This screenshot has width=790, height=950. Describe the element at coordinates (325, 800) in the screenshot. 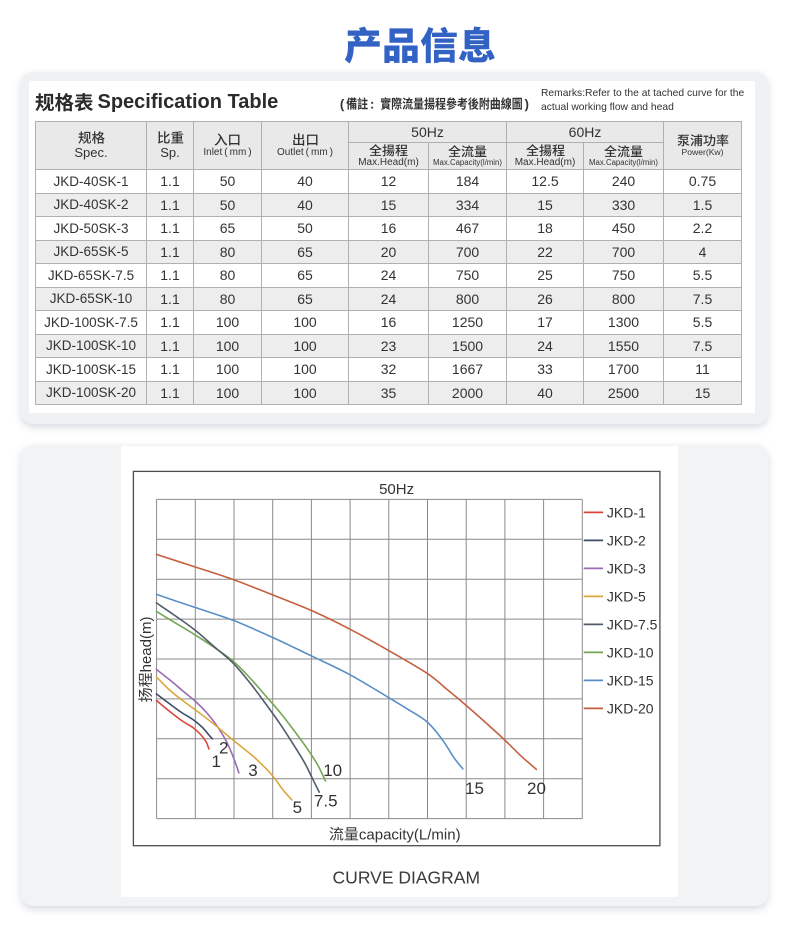

I see `svg-text: 7.5` at that location.